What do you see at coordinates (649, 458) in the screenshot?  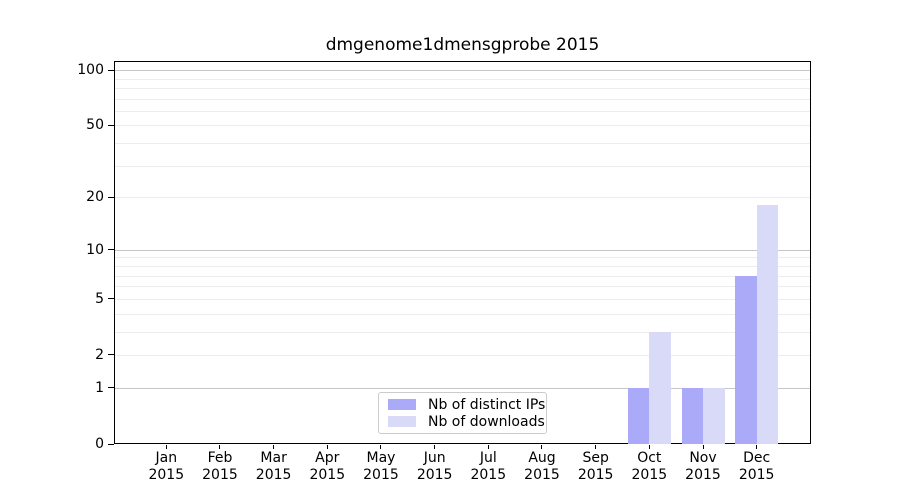 I see `month-name: Oct` at bounding box center [649, 458].